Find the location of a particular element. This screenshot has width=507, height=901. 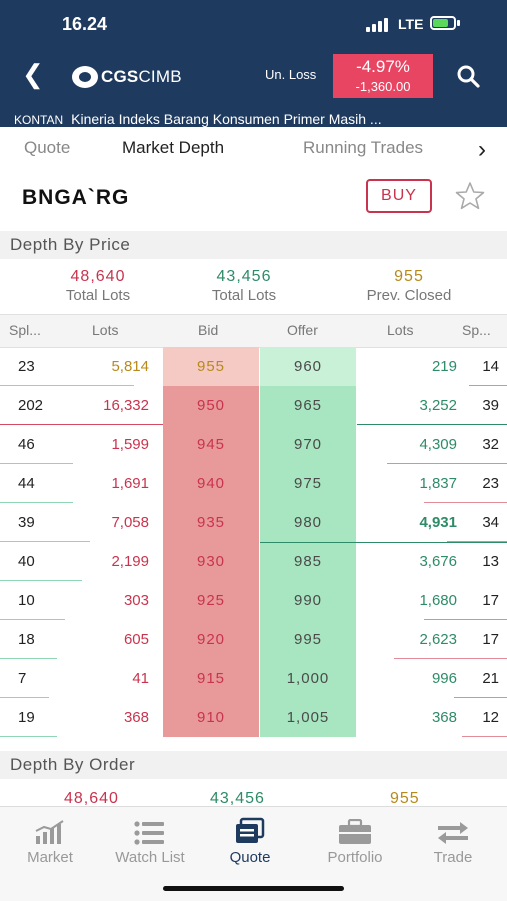

nav-quote: Quote is located at coordinates (250, 840).